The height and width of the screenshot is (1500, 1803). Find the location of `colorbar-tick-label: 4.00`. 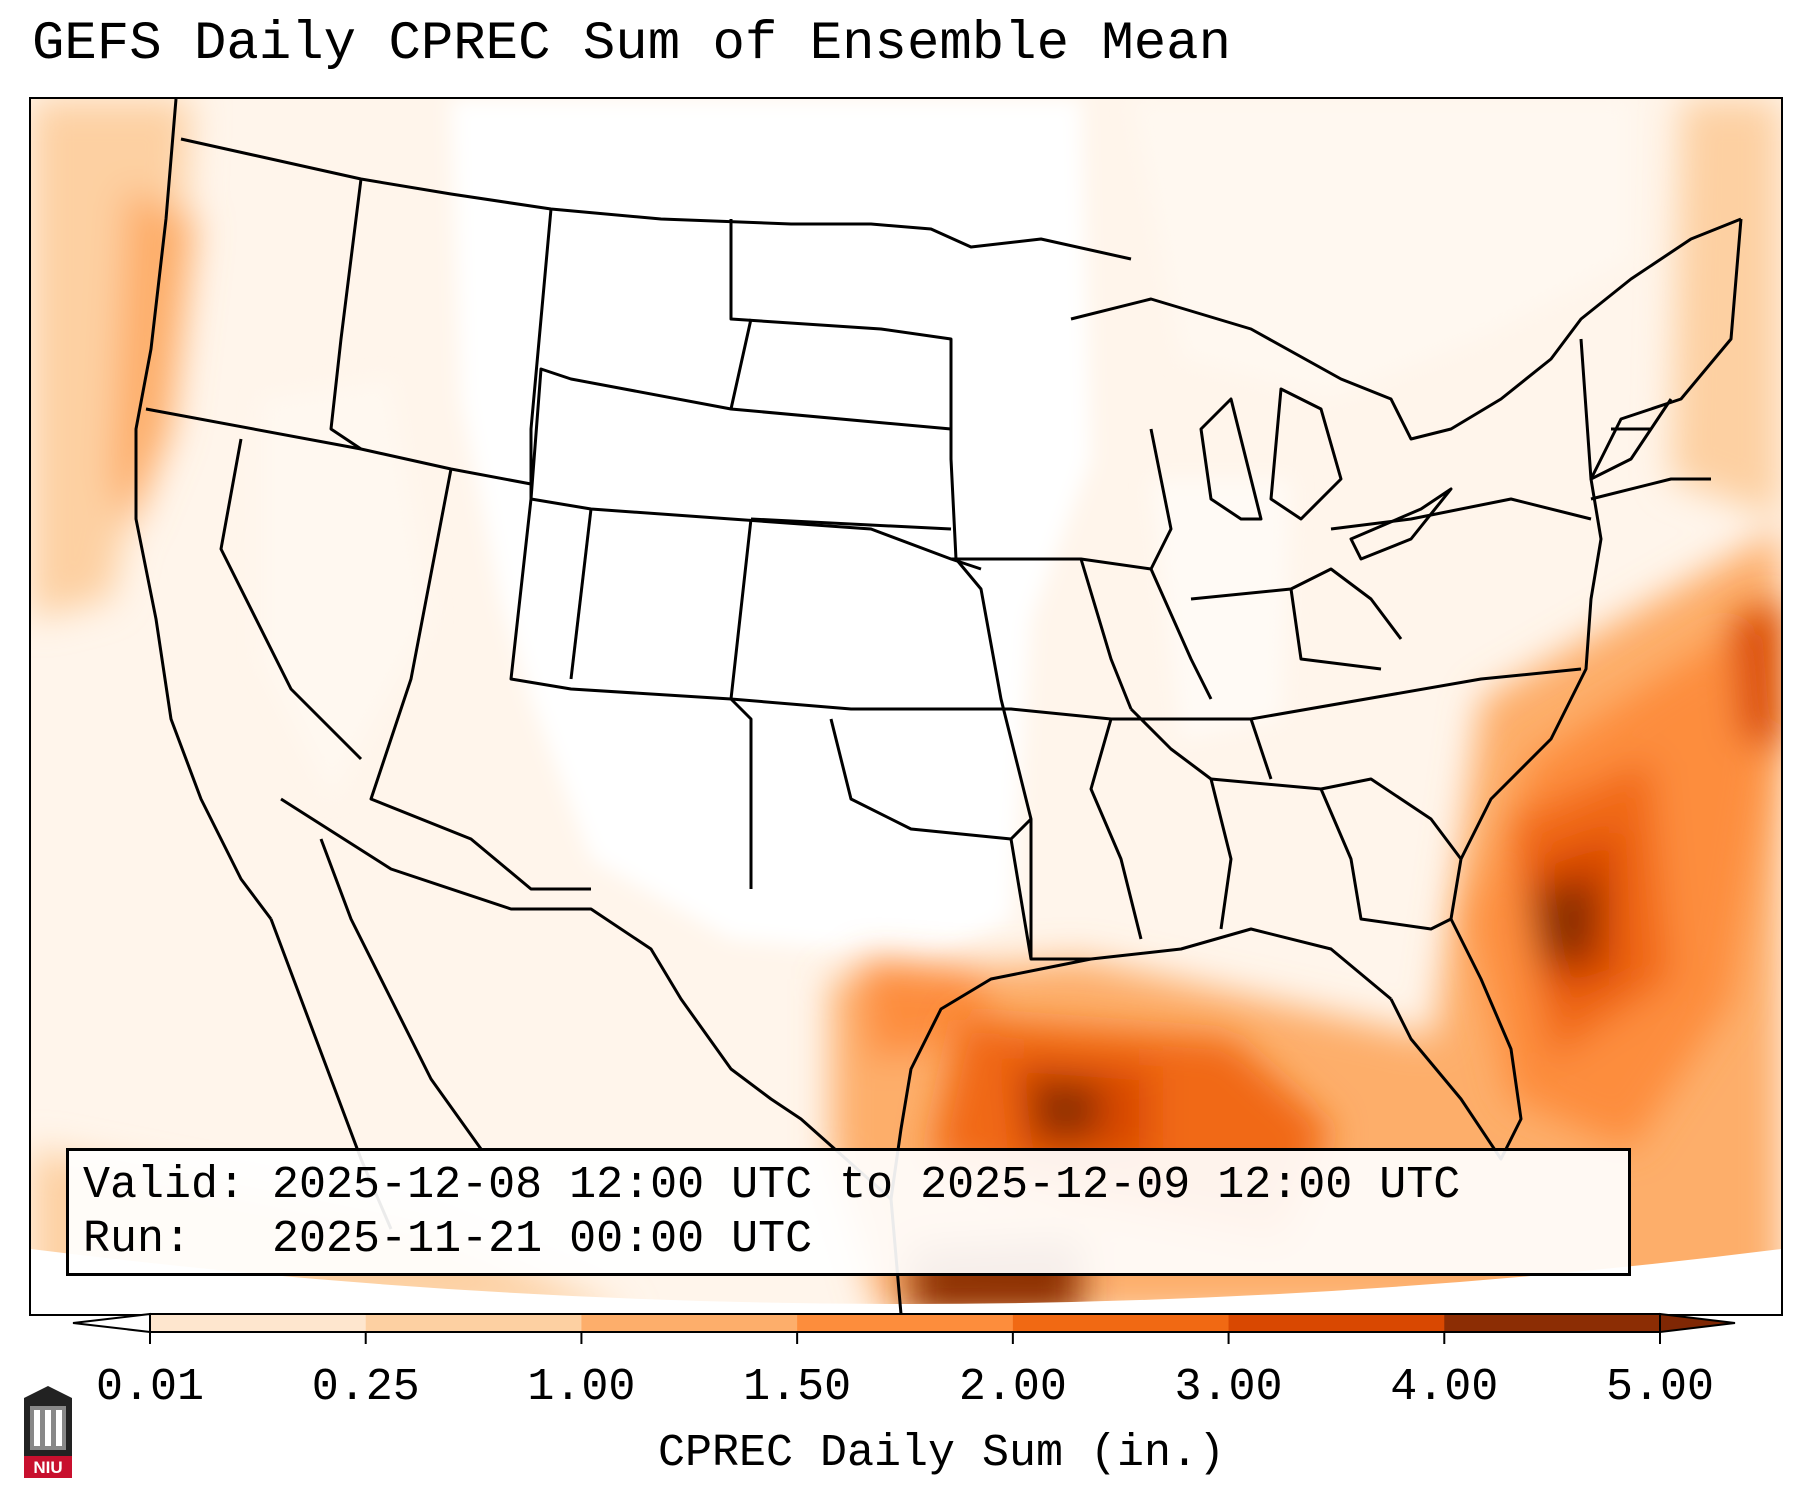

colorbar-tick-label: 4.00 is located at coordinates (1444, 1387).